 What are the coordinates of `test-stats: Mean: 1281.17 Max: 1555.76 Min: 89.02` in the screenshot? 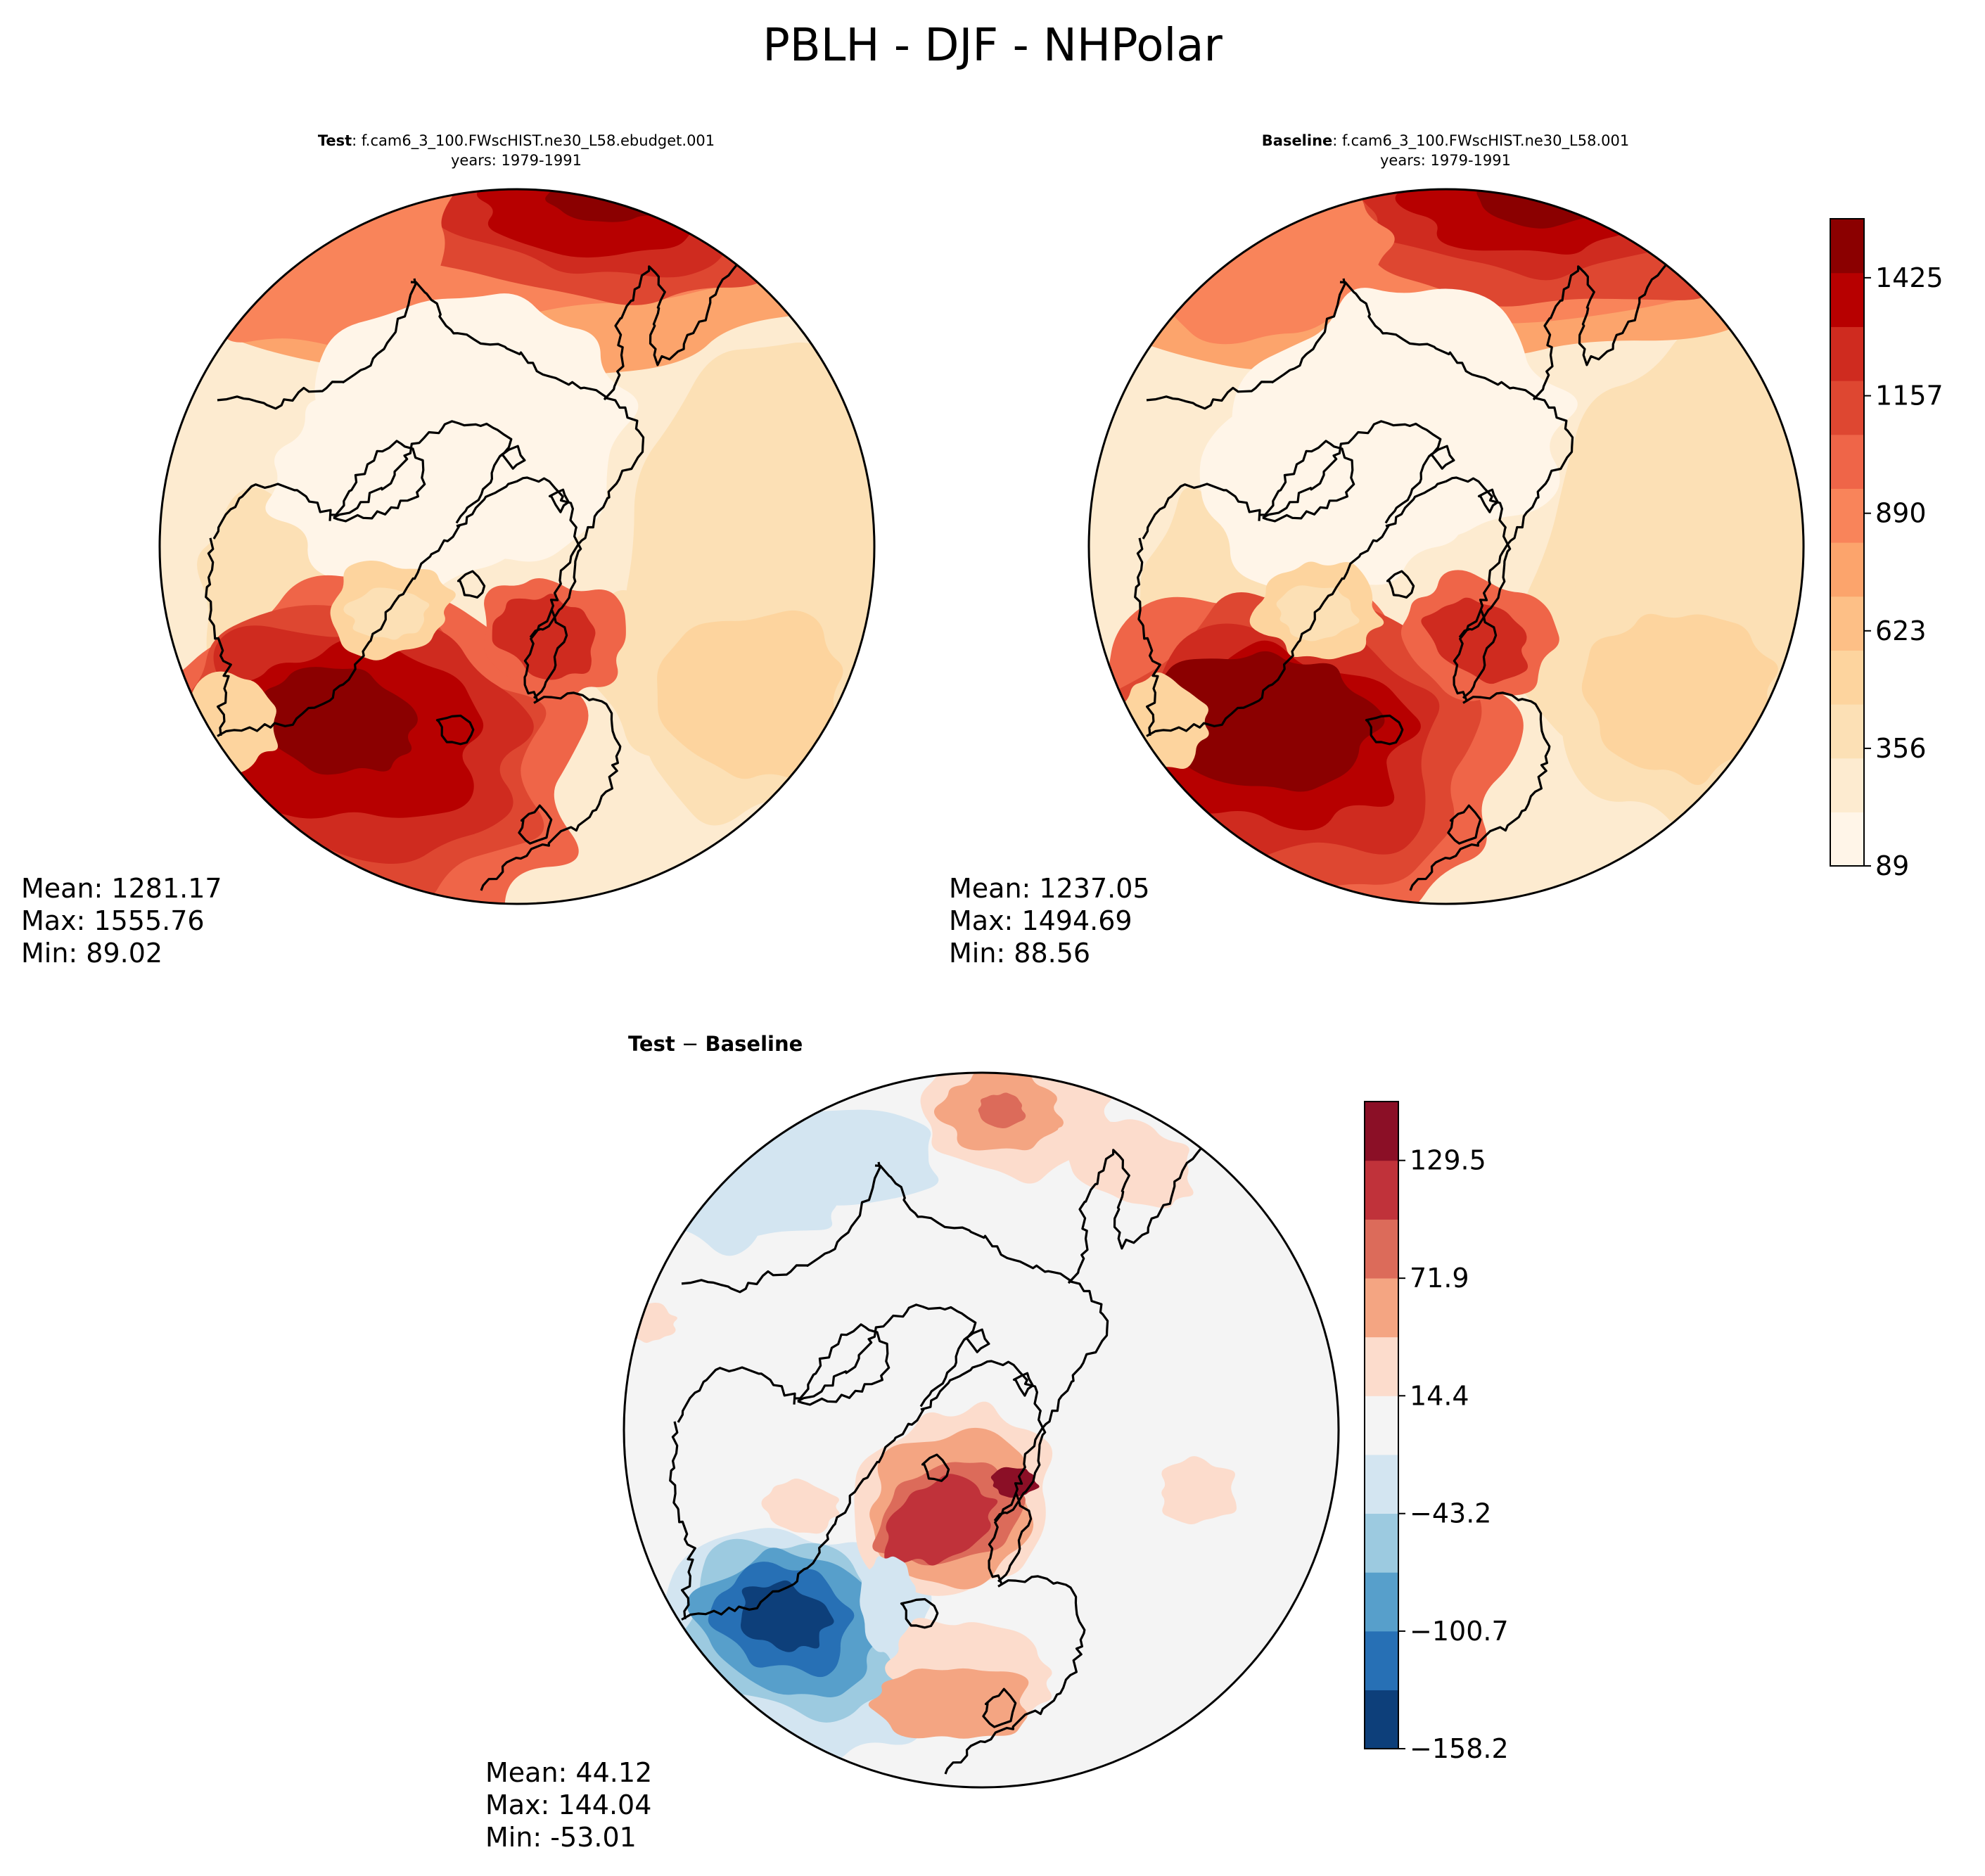 It's located at (122, 921).